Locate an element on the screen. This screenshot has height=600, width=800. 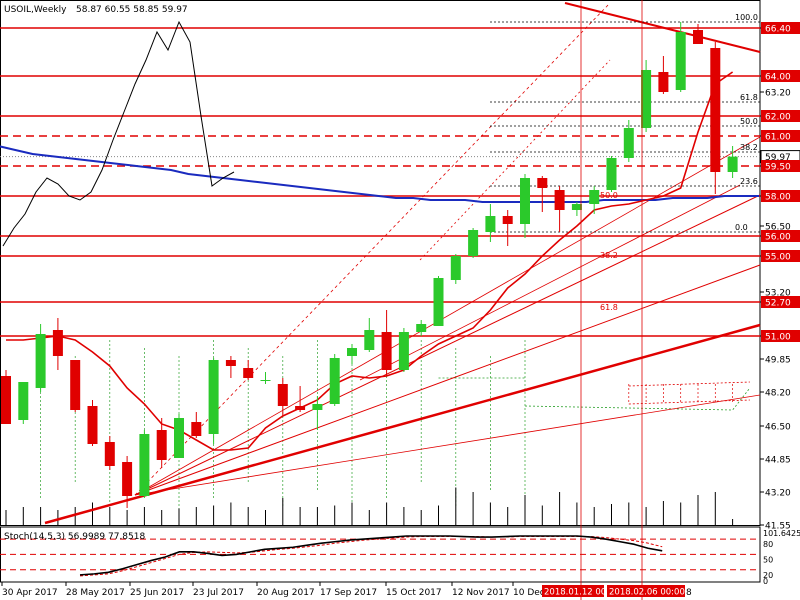
fib-level-label: 100.0 is located at coordinates (746, 17).